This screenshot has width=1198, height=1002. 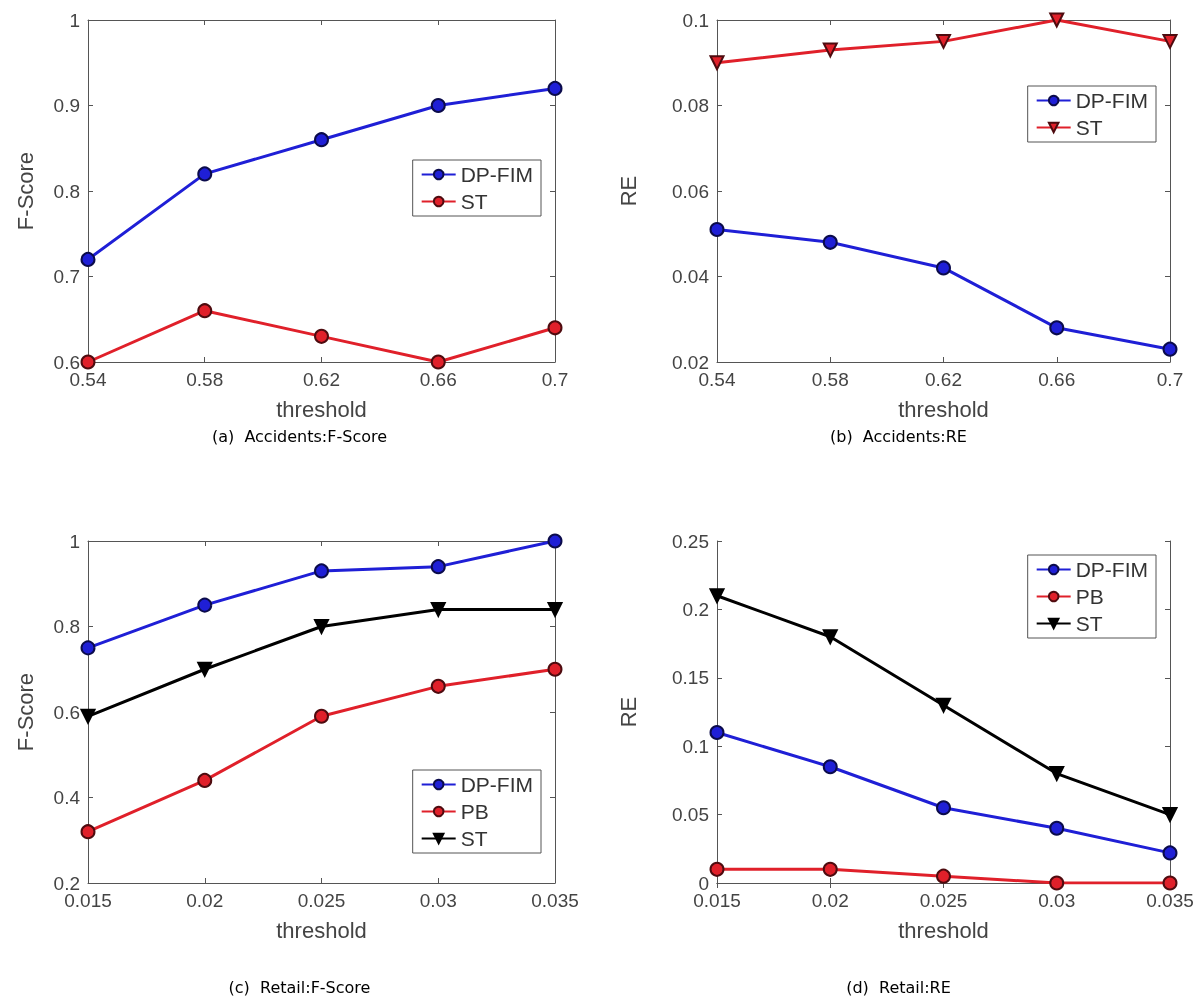 I want to click on y-tick-label: 0.15, so click(x=690, y=678).